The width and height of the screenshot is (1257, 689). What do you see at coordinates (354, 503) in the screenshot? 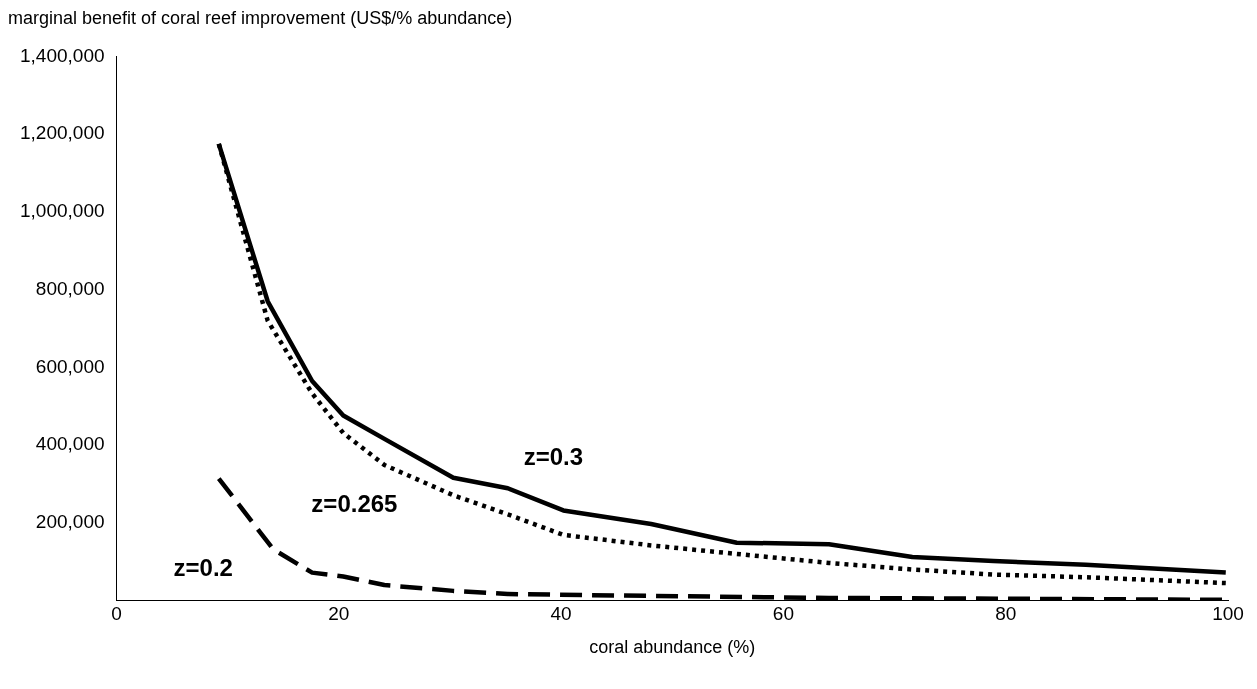
I see `series-label: z=0.265` at bounding box center [354, 503].